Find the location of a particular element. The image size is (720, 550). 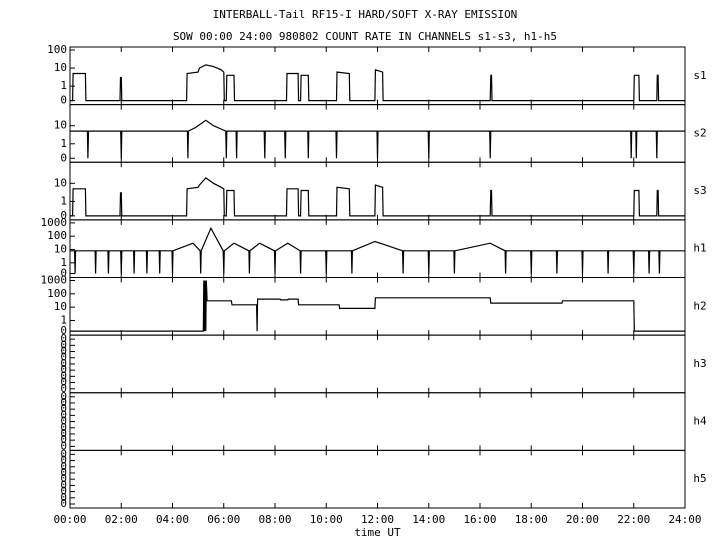

x-tick-label: 22:00 is located at coordinates (633, 519).